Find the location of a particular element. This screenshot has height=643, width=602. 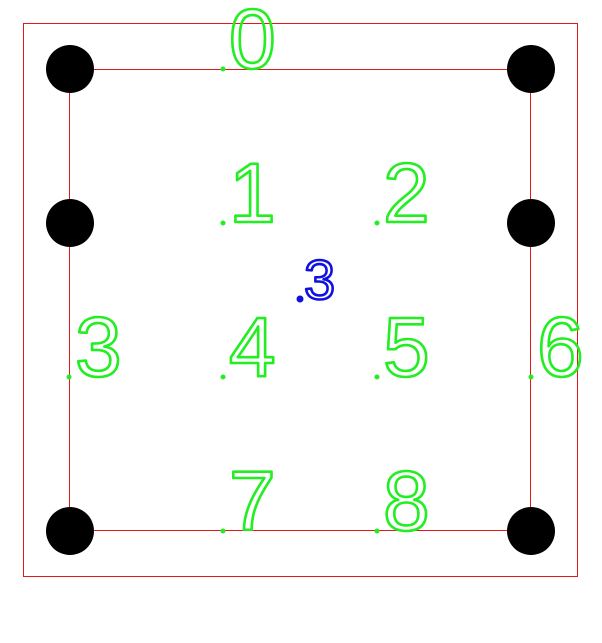

pin-3: 3 is located at coordinates (94, 347).